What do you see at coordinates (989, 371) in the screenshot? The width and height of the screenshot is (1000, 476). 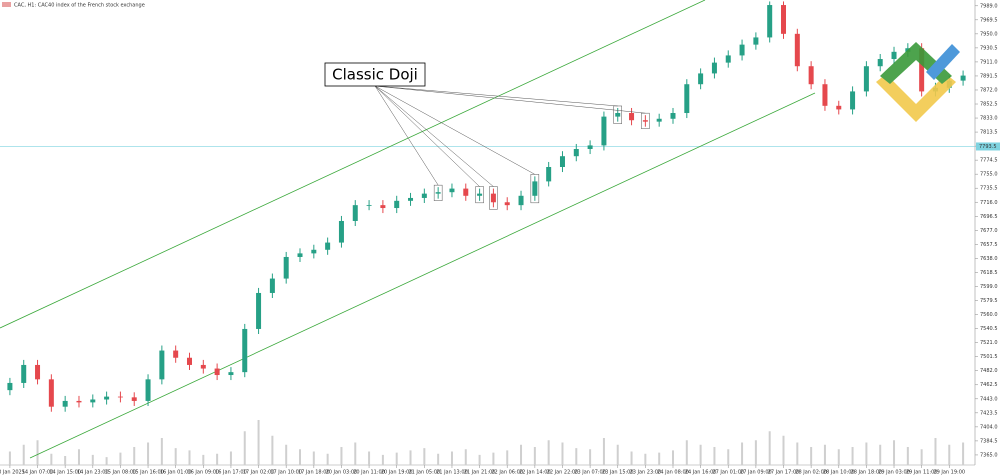 I see `y-tick-label: 7482.0` at bounding box center [989, 371].